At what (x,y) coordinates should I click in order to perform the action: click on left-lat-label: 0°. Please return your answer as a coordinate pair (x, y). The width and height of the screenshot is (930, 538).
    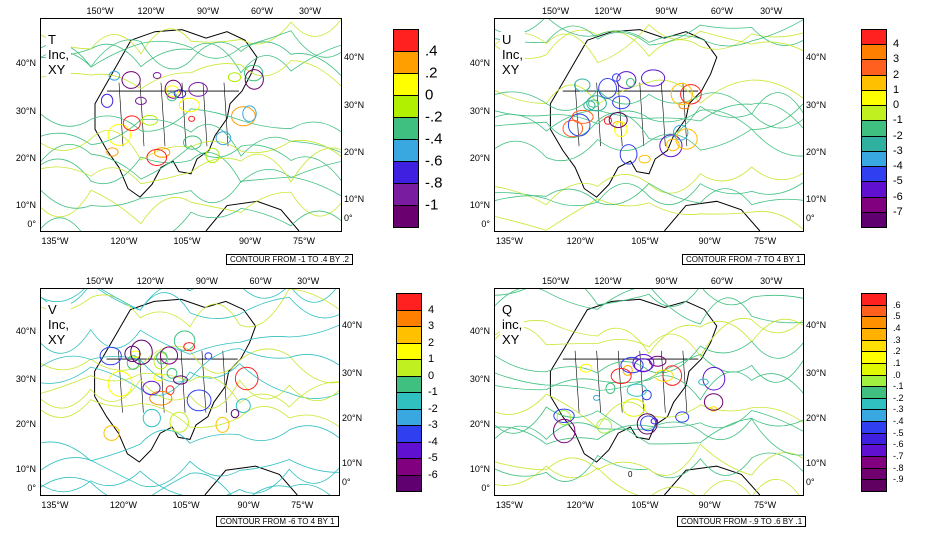
    Looking at the image, I should click on (485, 223).